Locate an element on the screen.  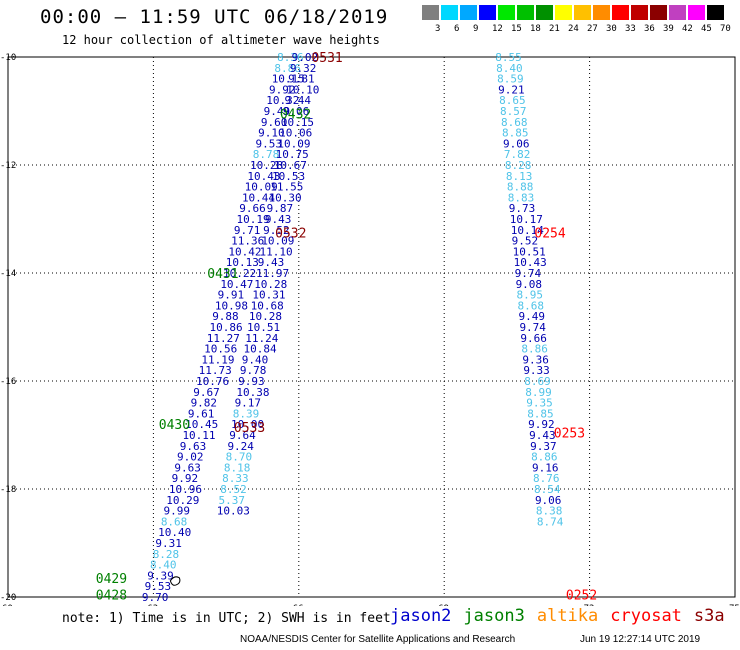
wave-height-value: 9.70 is located at coordinates (155, 597).